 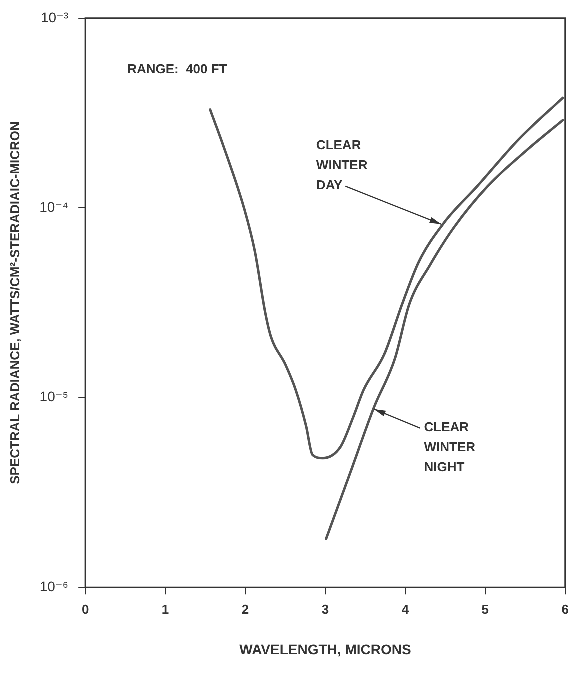 I want to click on x-tick-label: 4, so click(x=406, y=609).